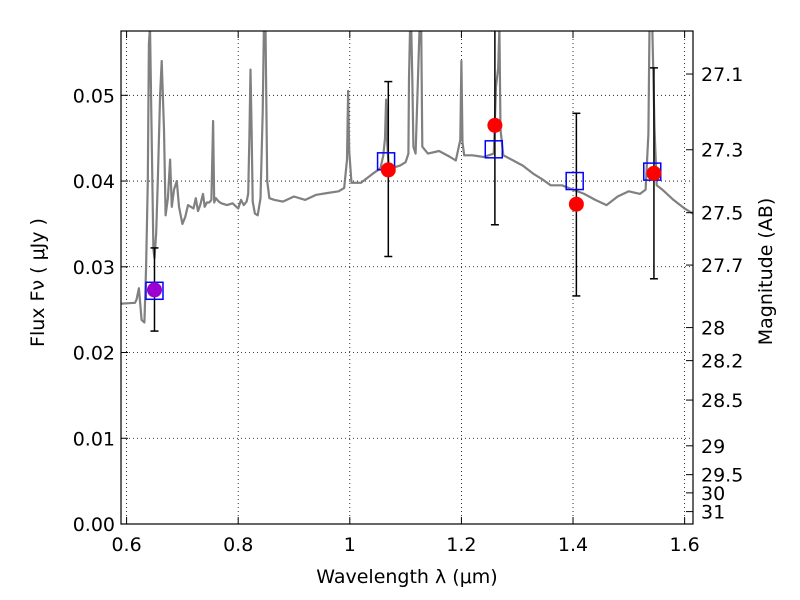  What do you see at coordinates (94, 268) in the screenshot?
I see `y-tick-label: 0.03` at bounding box center [94, 268].